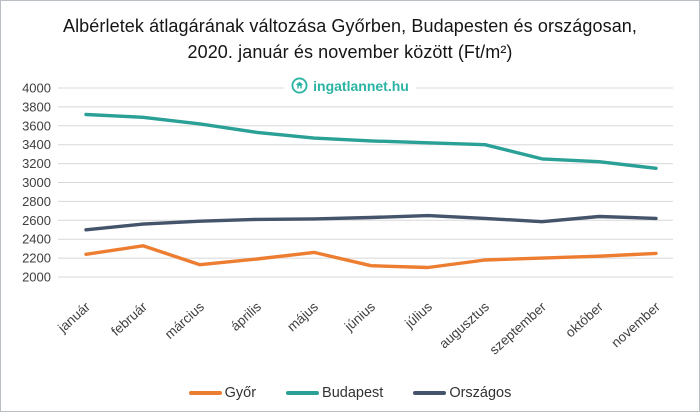 The image size is (700, 412). What do you see at coordinates (36, 106) in the screenshot?
I see `y-tick-label: 3800` at bounding box center [36, 106].